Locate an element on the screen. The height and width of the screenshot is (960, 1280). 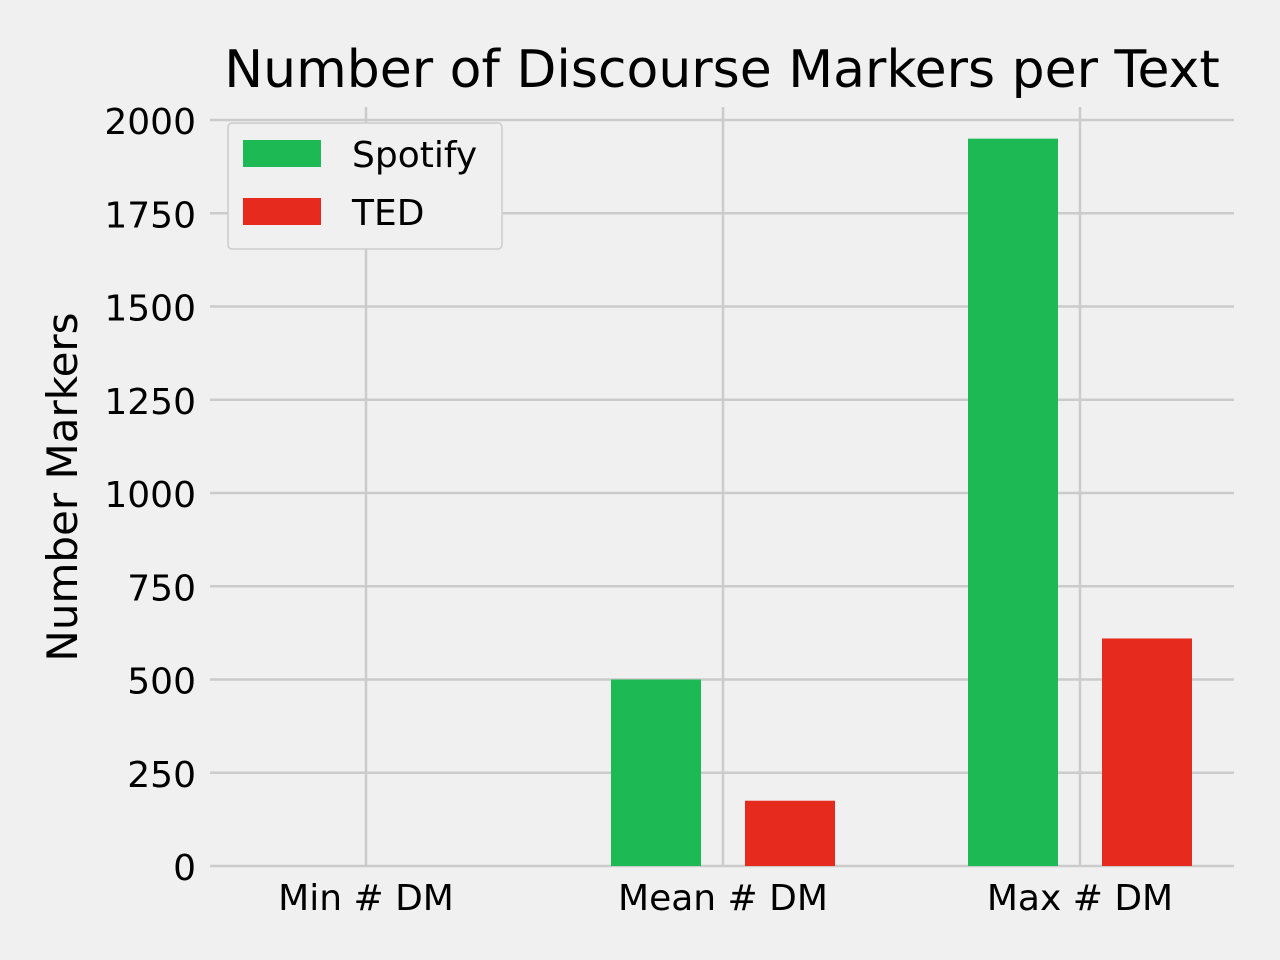
x-tick-label: Max # DM is located at coordinates (1080, 898).